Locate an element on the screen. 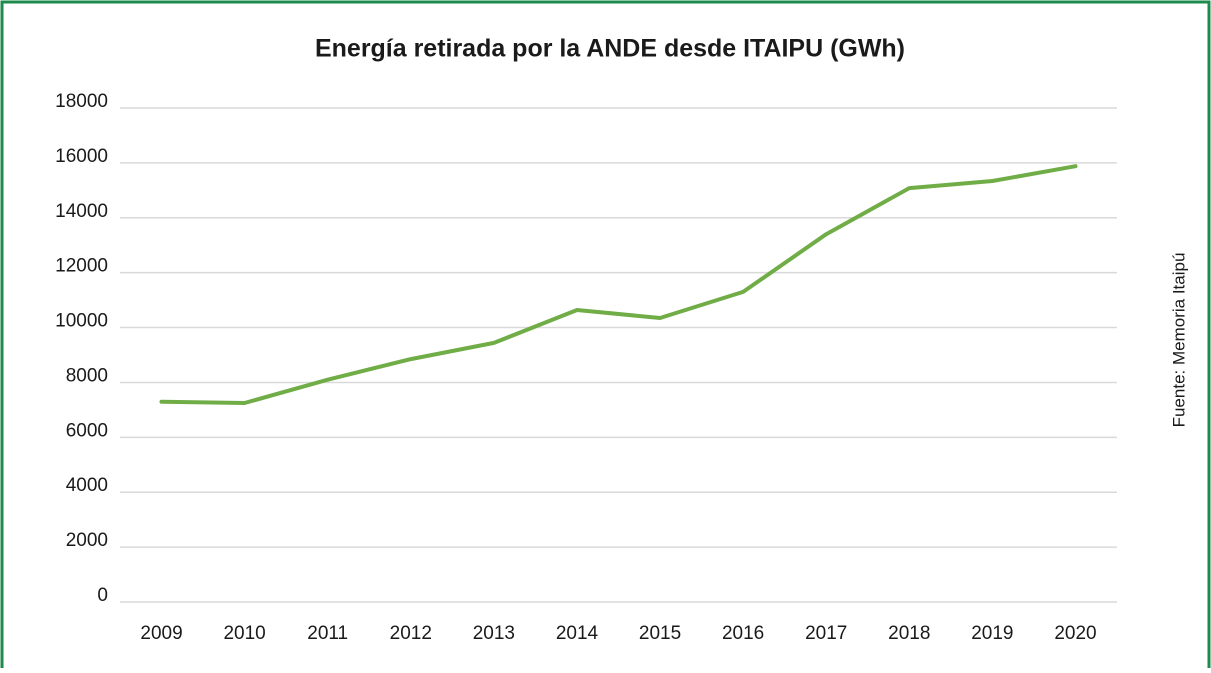 The image size is (1211, 673). y-tick-label: 0 is located at coordinates (102, 595).